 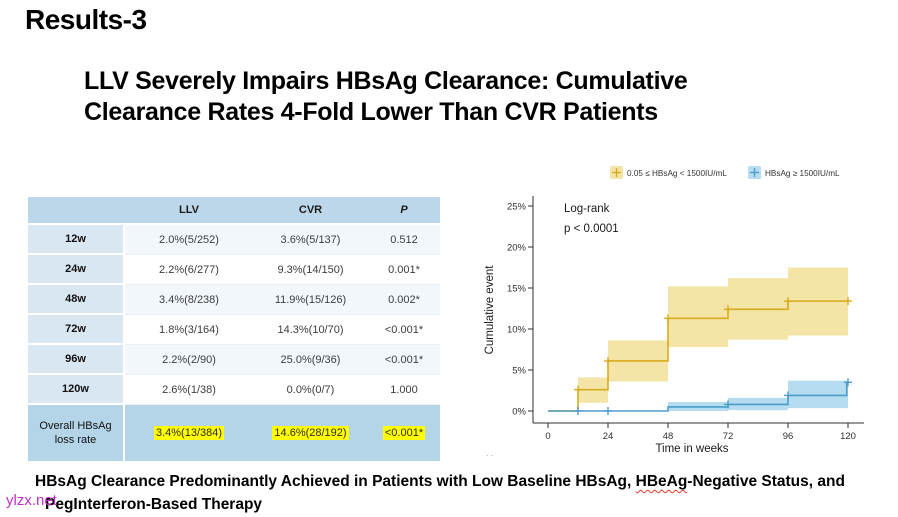 I want to click on cell-cvr: 0.0%(0/7), so click(x=310, y=390).